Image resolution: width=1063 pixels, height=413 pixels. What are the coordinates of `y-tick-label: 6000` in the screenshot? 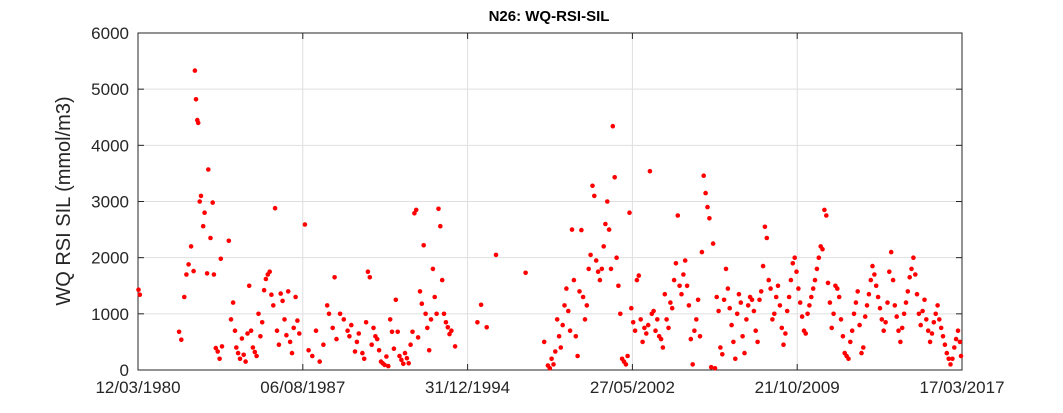 It's located at (110, 33).